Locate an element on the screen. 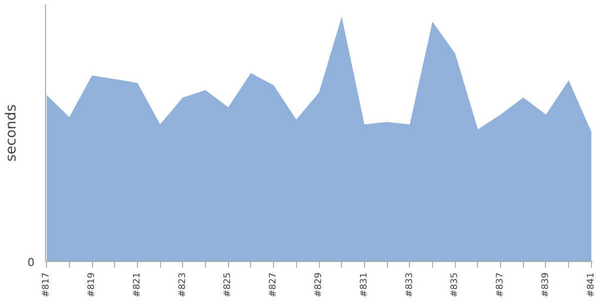  x-tick-label: #825 is located at coordinates (228, 285).